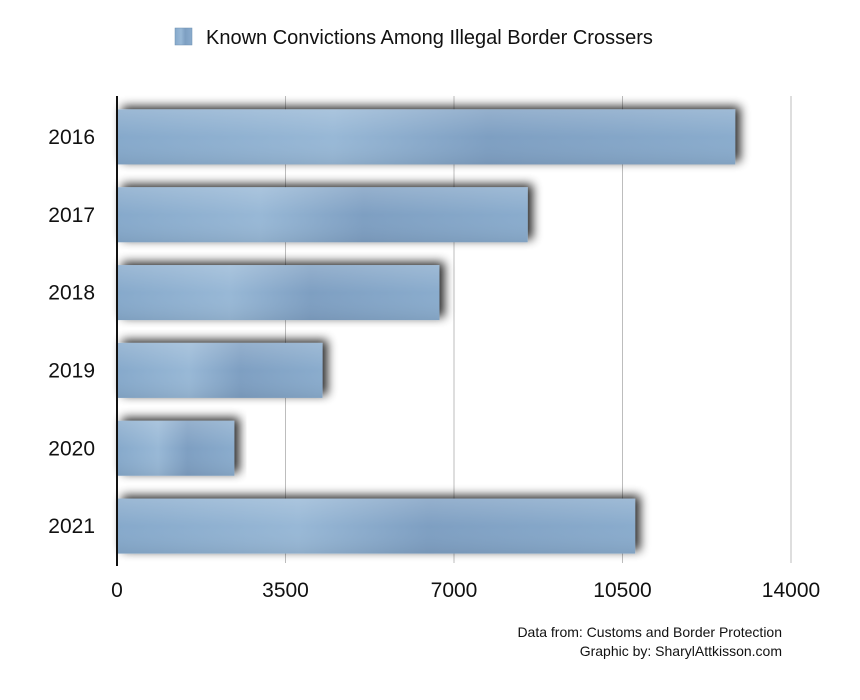 The width and height of the screenshot is (860, 700). I want to click on x-tick-label: 7000, so click(454, 590).